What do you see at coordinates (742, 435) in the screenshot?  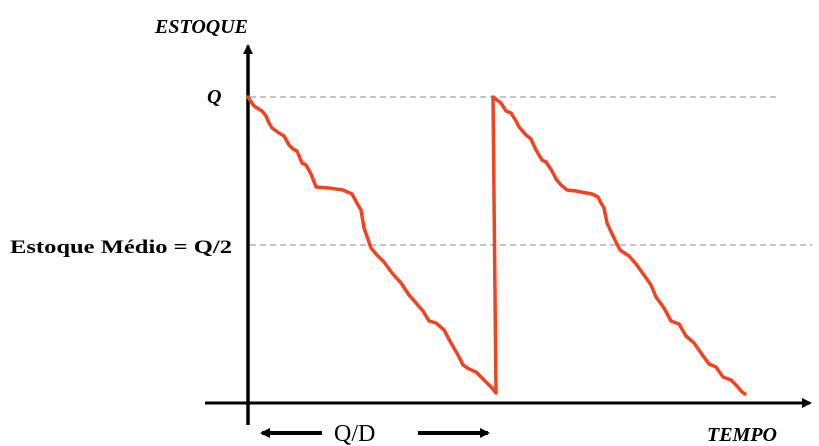 I see `x-axis-label: TEMPO` at bounding box center [742, 435].